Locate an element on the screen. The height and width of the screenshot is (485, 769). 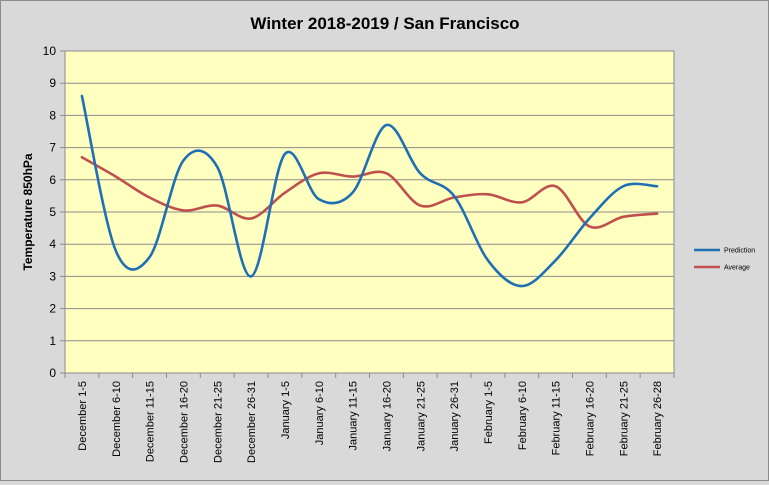
x-tick-label: January 11-15 is located at coordinates (354, 416).